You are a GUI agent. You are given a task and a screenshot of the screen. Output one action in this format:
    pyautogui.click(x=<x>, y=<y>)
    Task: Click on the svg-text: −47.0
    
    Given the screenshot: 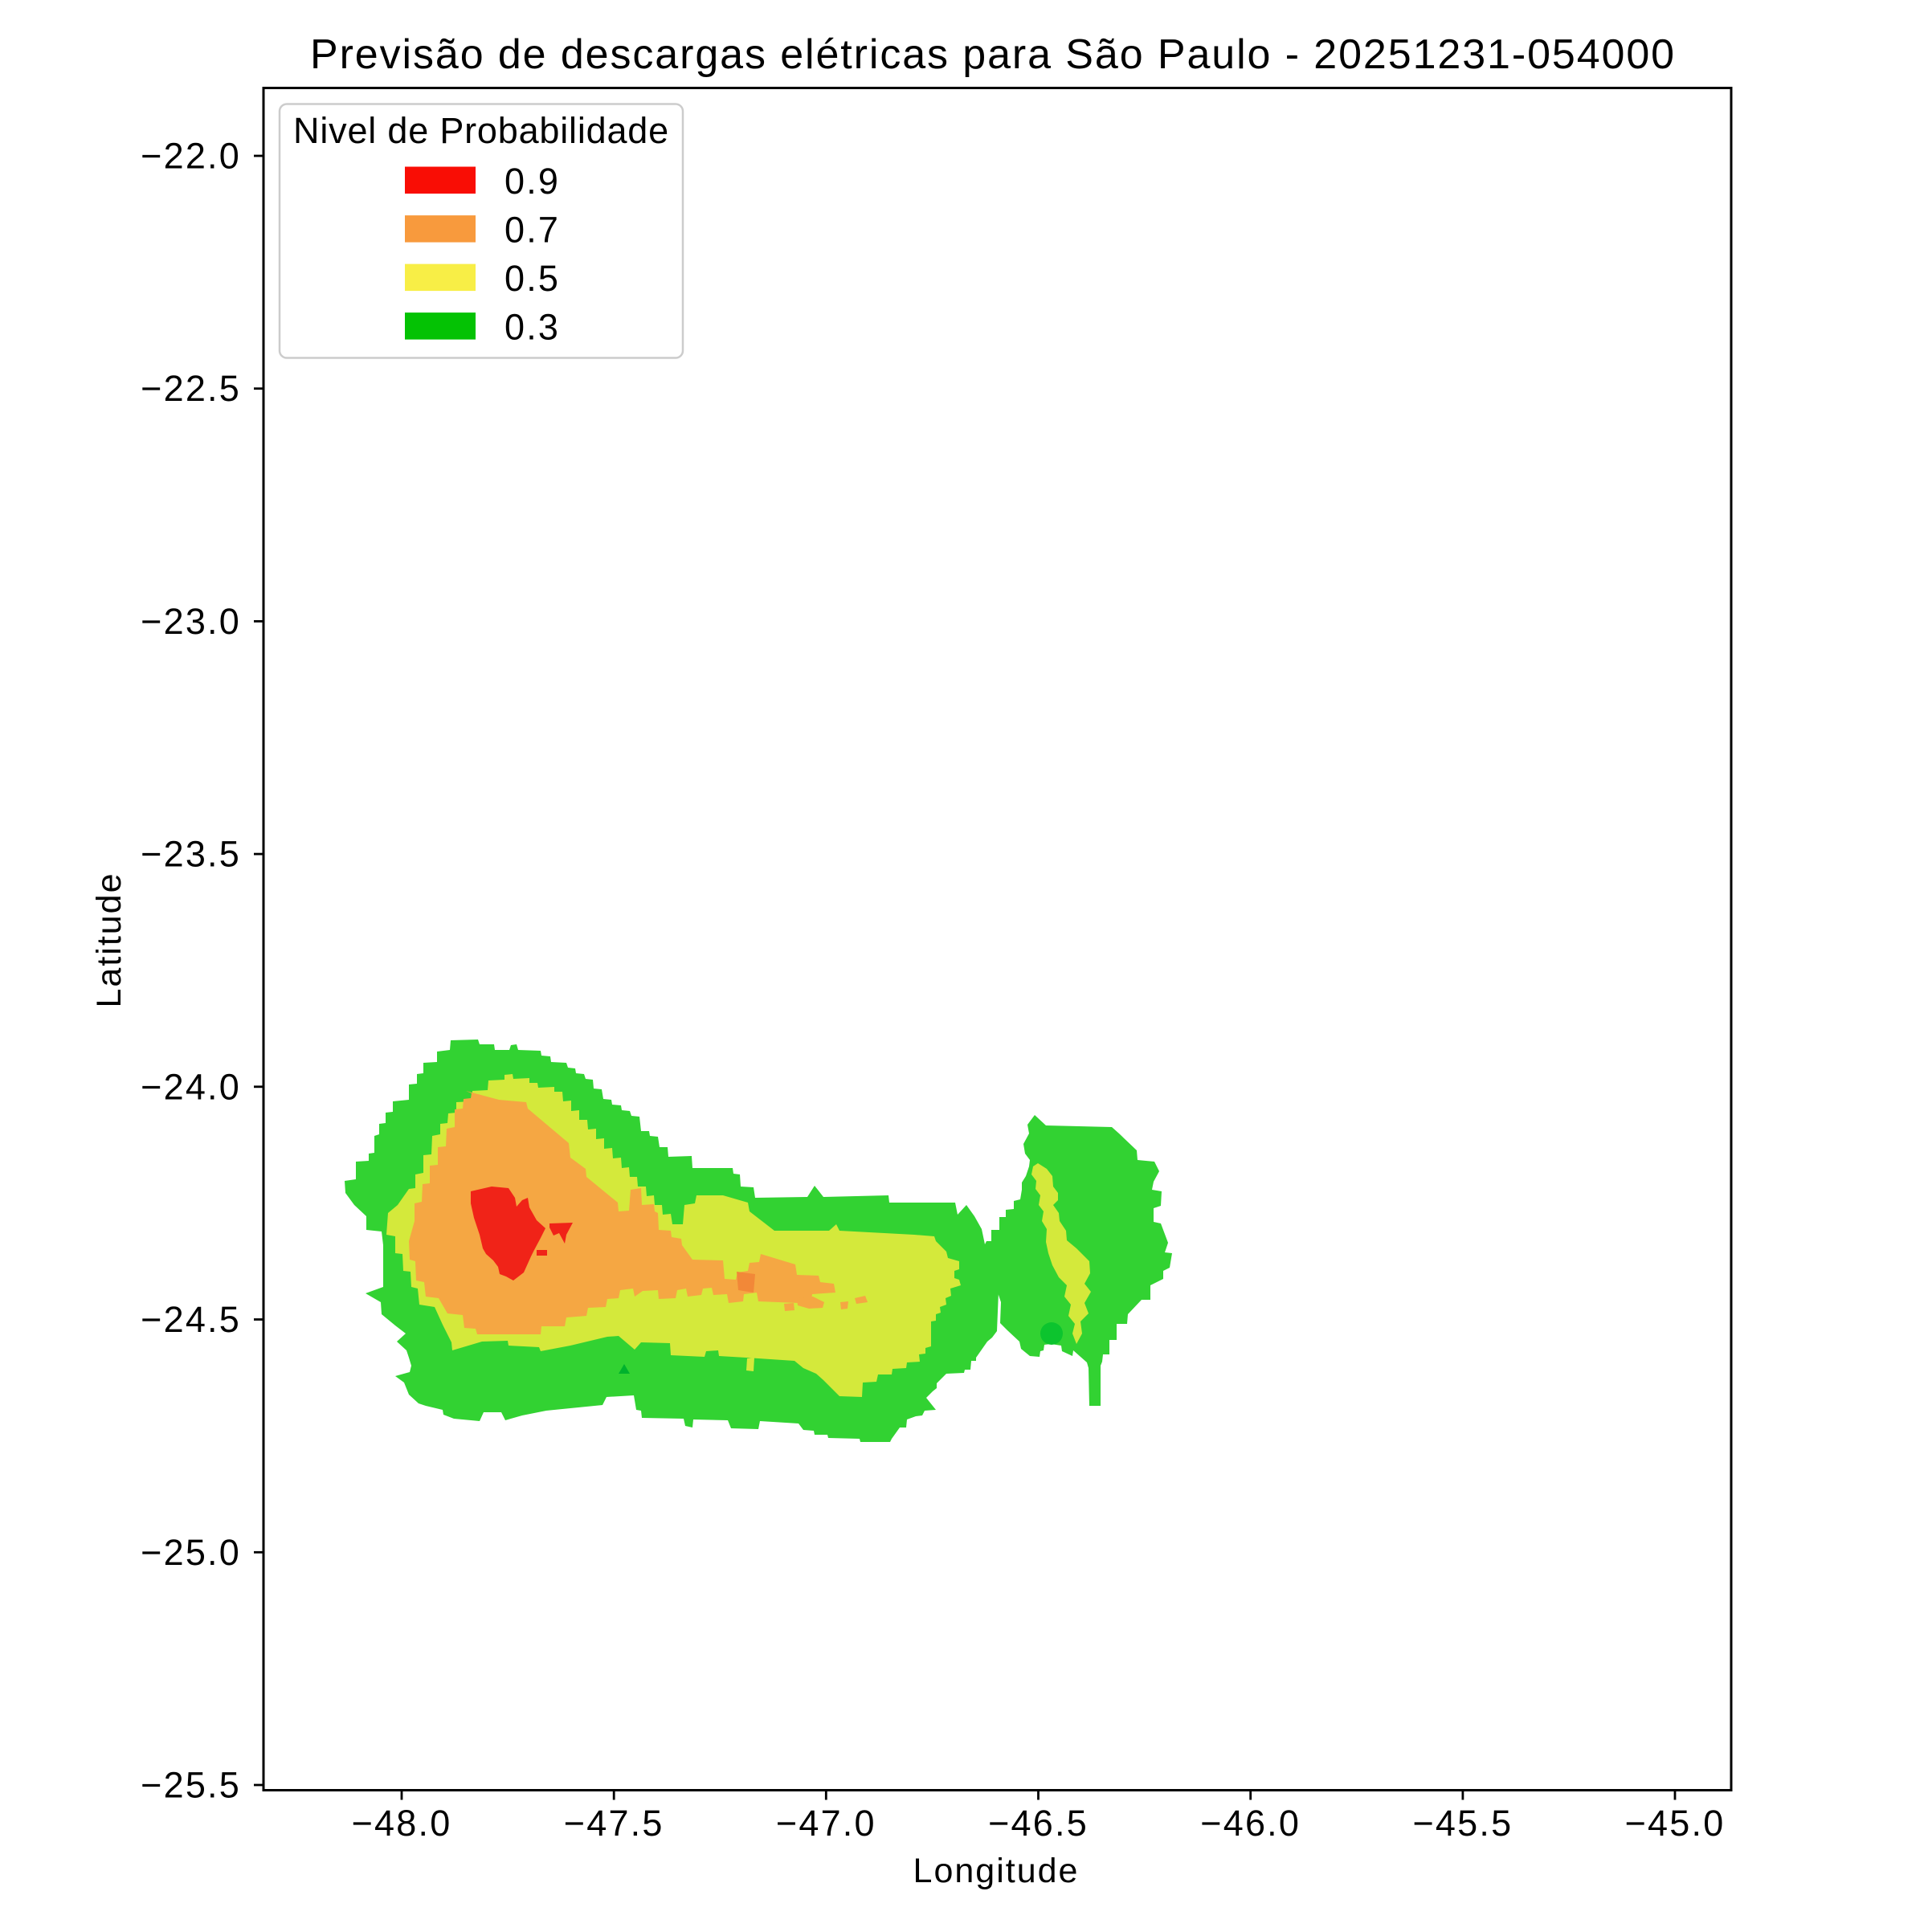 What is the action you would take?
    pyautogui.click(x=826, y=1823)
    